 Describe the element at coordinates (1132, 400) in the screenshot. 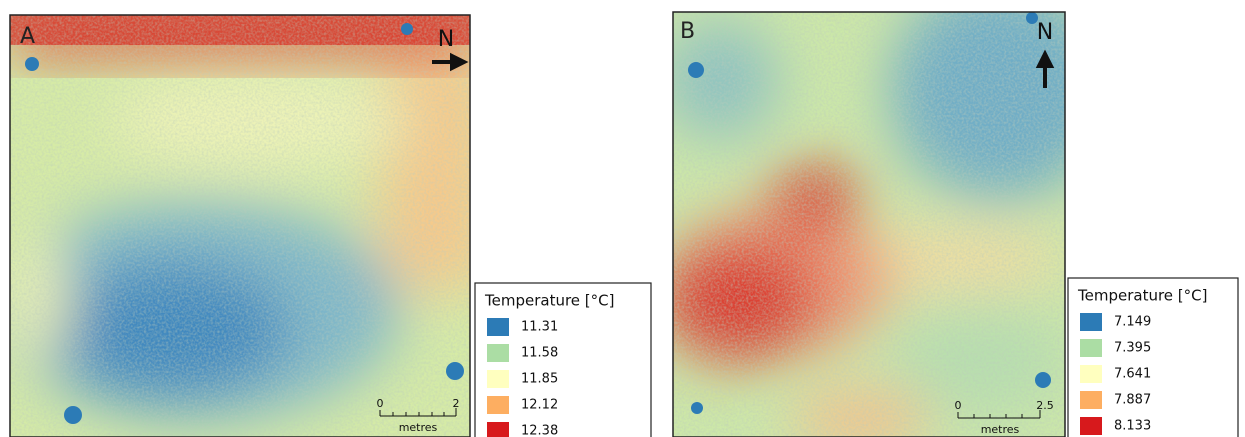

I see `legend-label: 7.887` at that location.